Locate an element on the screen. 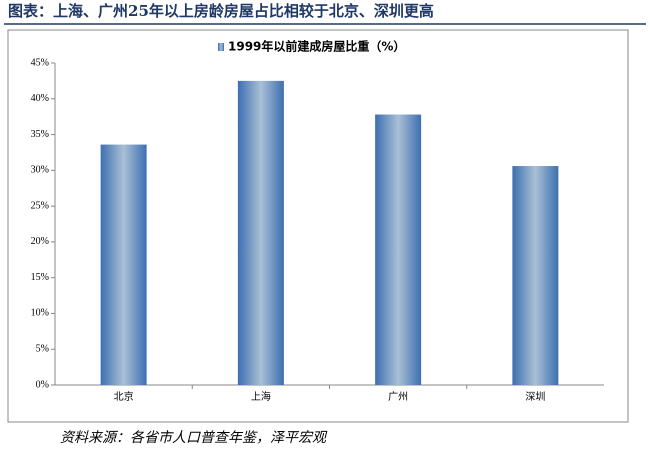 This screenshot has width=650, height=458. y-tick-label: 15% is located at coordinates (40, 277).